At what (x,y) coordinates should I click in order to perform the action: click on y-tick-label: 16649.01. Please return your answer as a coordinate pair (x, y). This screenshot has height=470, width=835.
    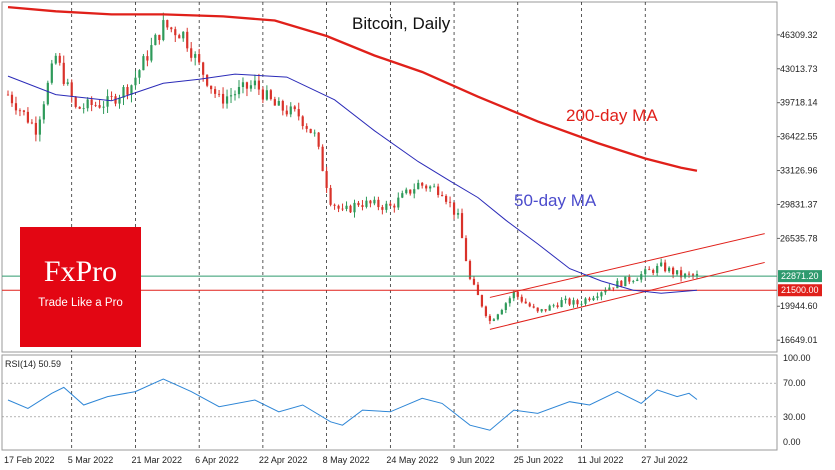
    Looking at the image, I should click on (799, 340).